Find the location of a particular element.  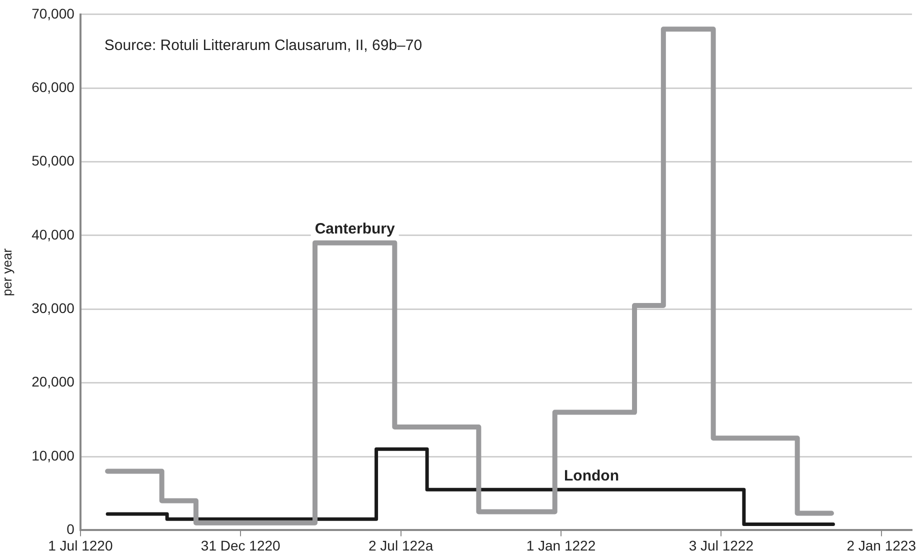

x-tick-label: 1 Jul 1220 is located at coordinates (80, 545).